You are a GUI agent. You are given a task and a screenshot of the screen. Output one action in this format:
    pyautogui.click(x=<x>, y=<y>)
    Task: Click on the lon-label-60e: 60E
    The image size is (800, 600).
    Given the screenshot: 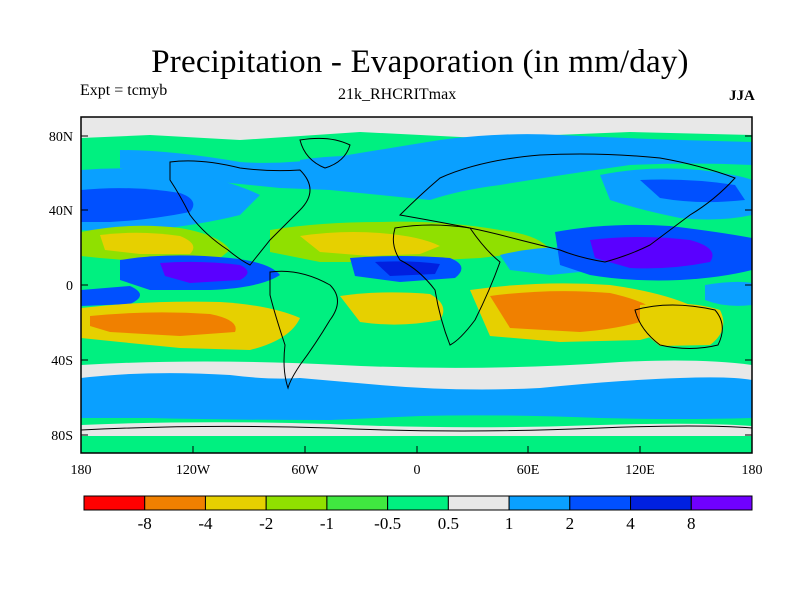 What is the action you would take?
    pyautogui.click(x=528, y=470)
    